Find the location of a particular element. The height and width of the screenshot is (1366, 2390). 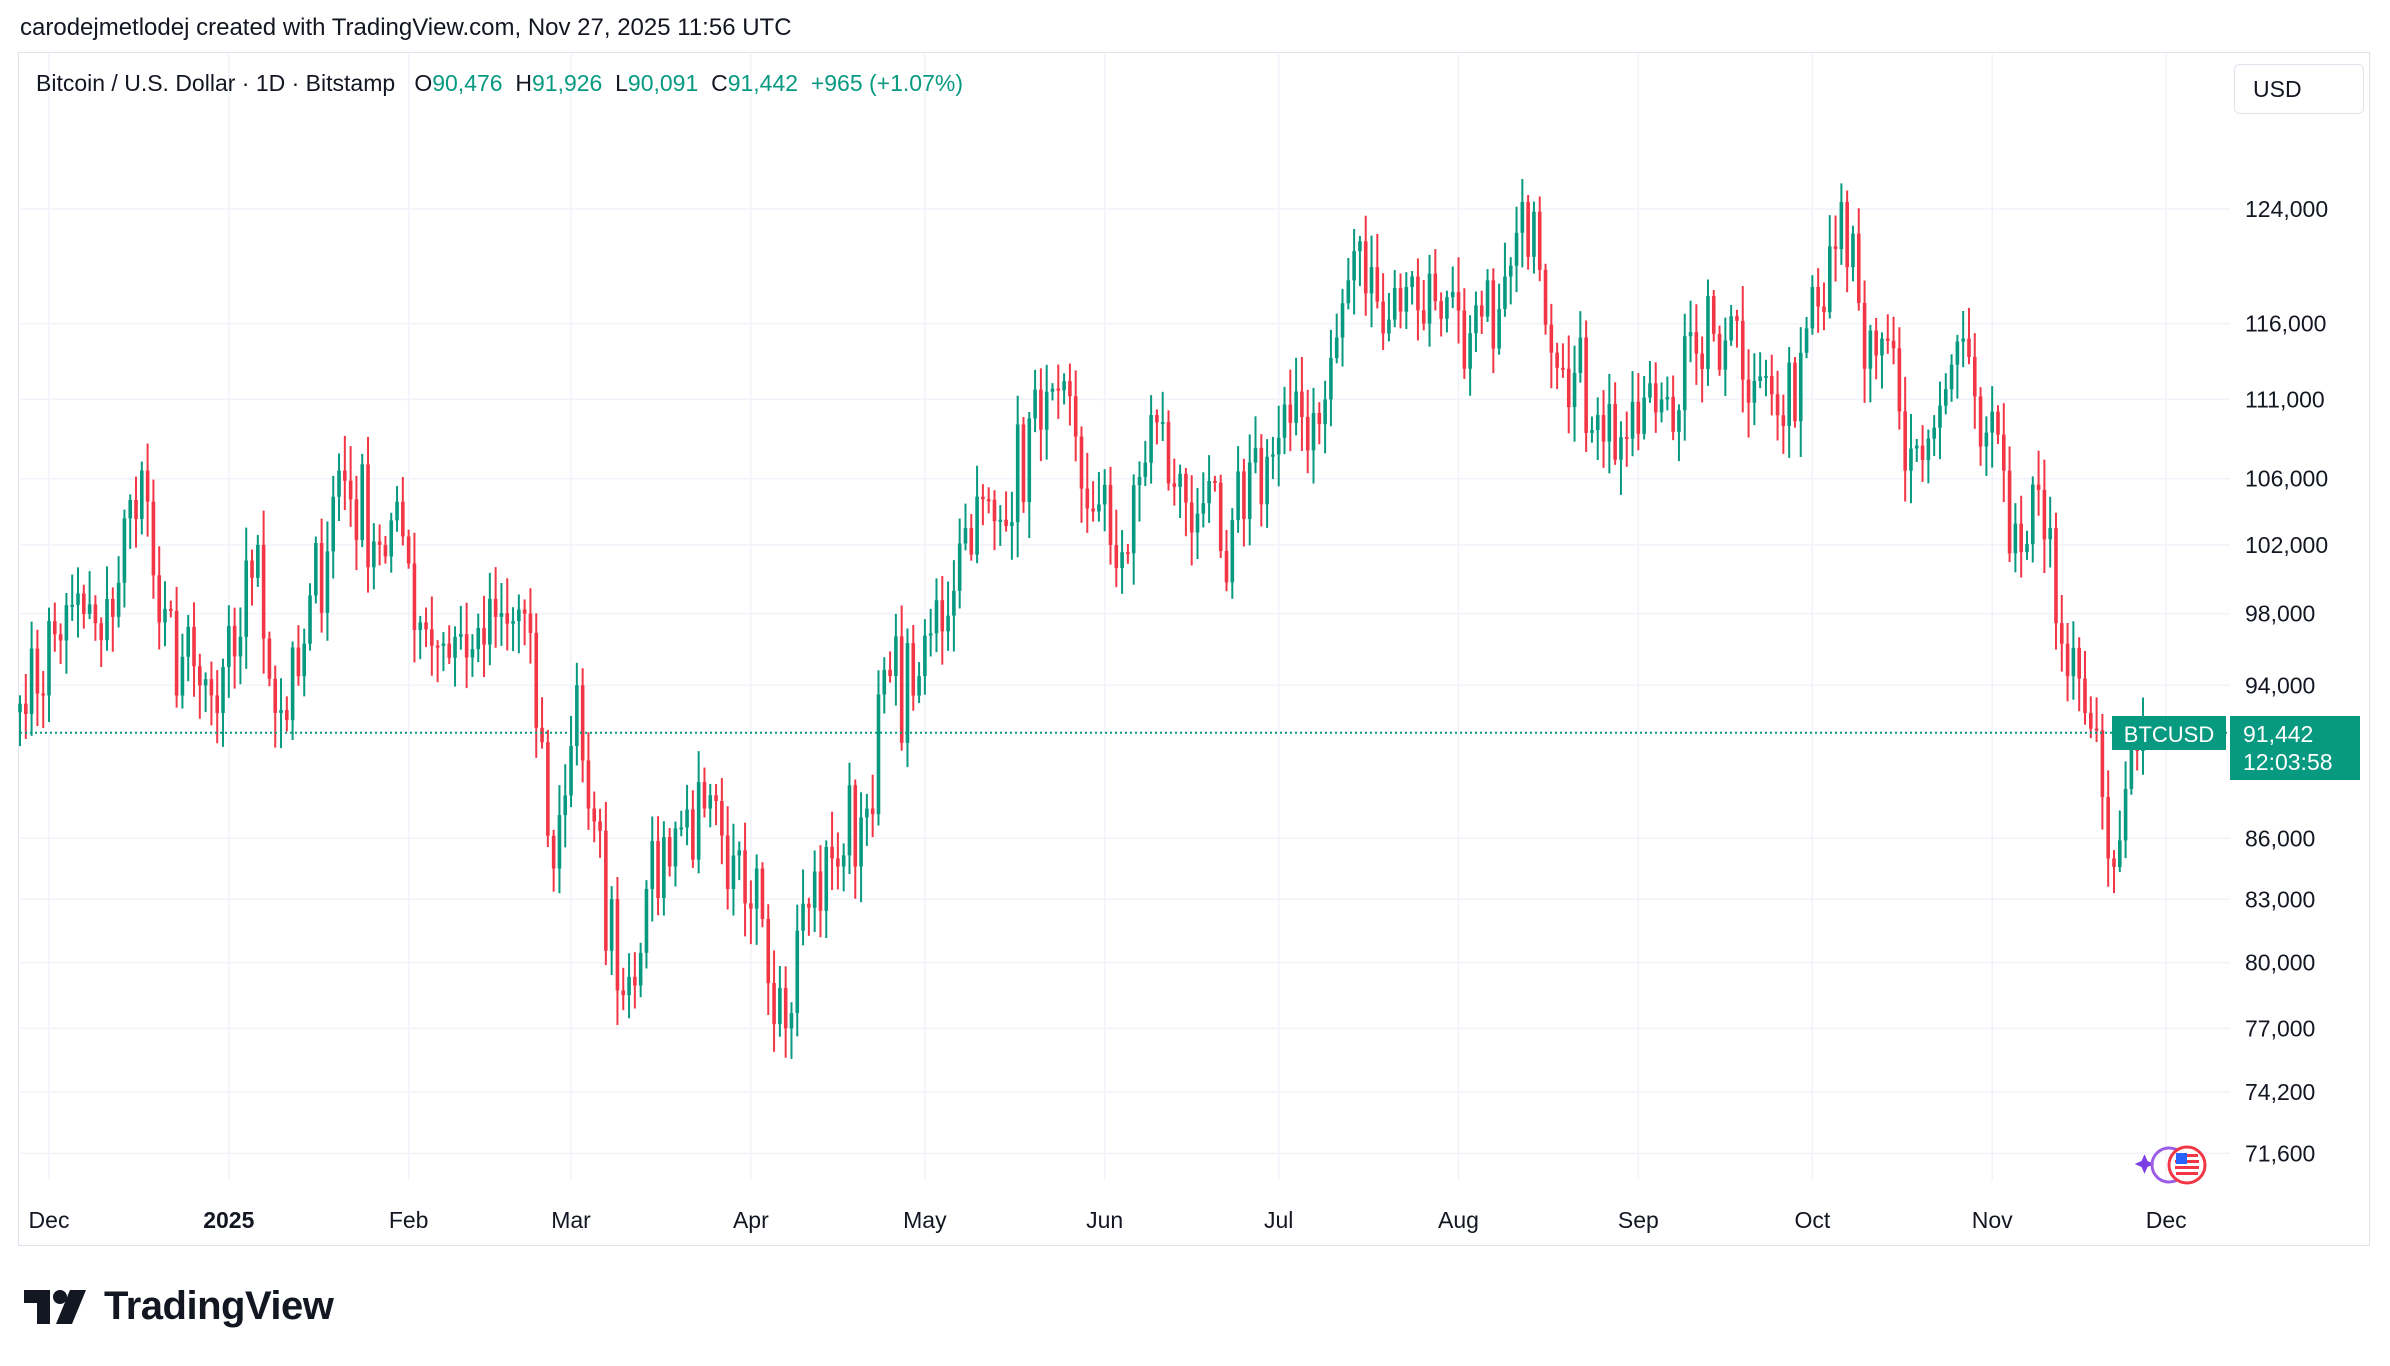

flag-badge-icon is located at coordinates (2173, 1165).